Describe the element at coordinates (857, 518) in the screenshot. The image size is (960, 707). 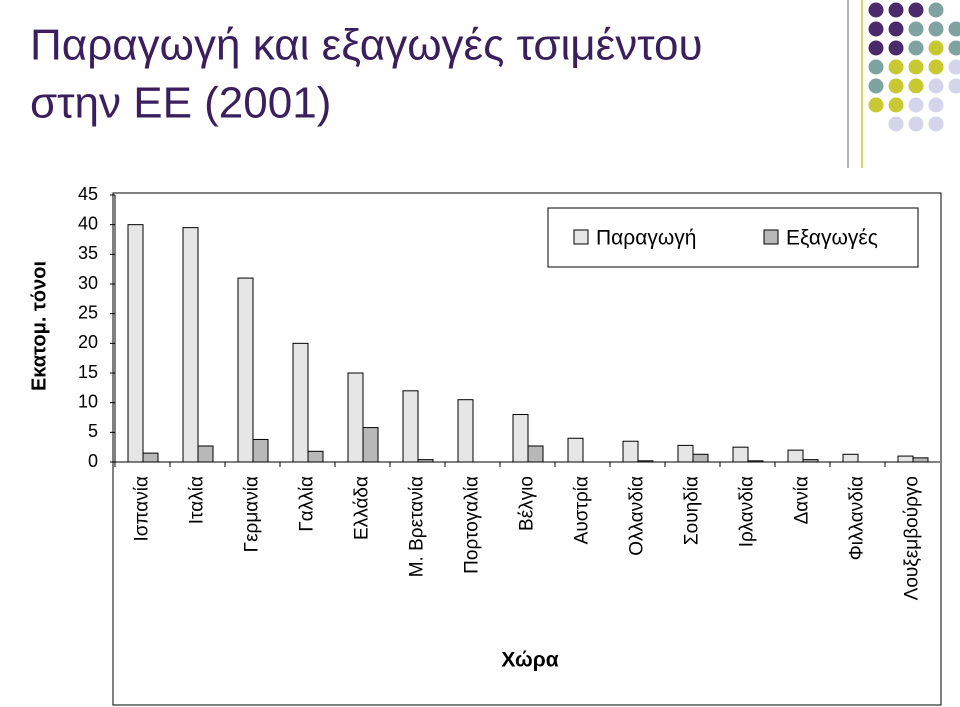
I see `x-tick-label: Φιλλανδία` at that location.